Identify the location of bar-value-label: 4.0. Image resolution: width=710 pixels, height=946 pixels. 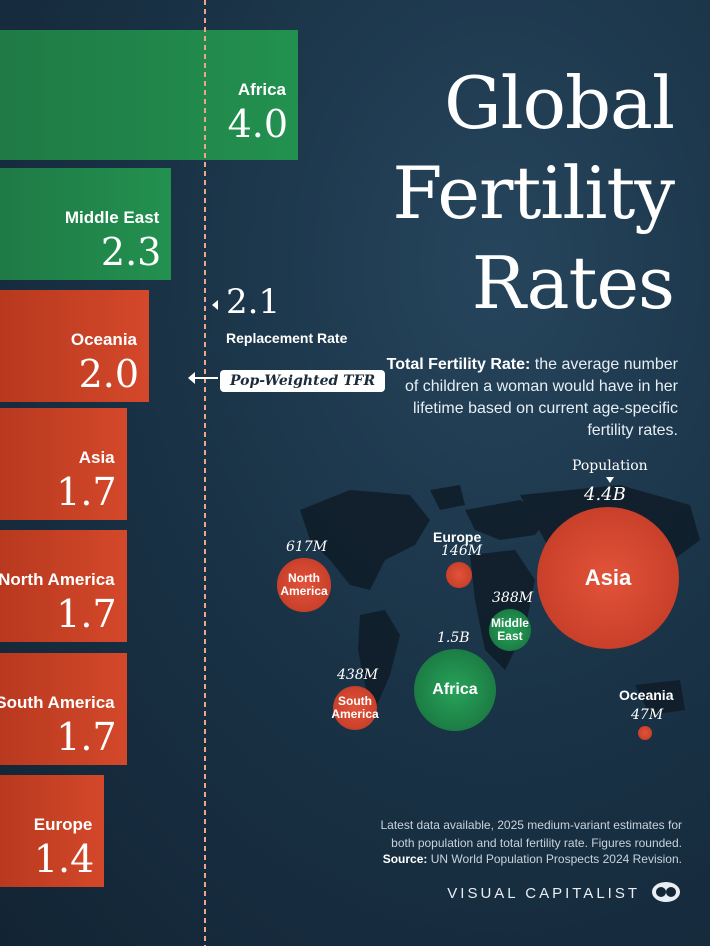
(257, 124).